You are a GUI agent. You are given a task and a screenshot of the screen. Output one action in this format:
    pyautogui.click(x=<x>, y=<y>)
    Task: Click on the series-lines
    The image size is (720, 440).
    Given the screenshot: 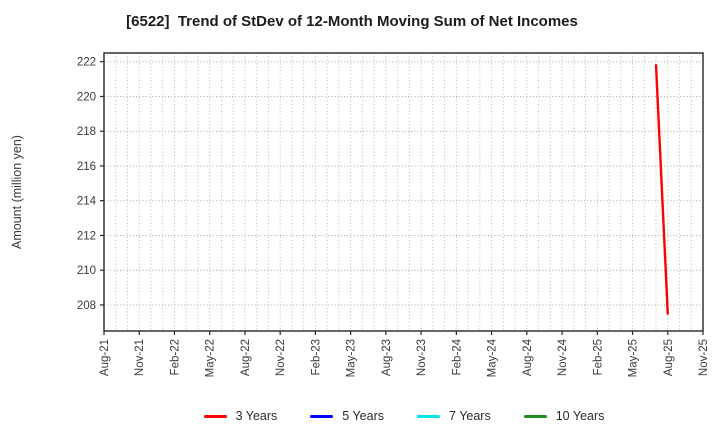 What is the action you would take?
    pyautogui.click(x=661, y=189)
    